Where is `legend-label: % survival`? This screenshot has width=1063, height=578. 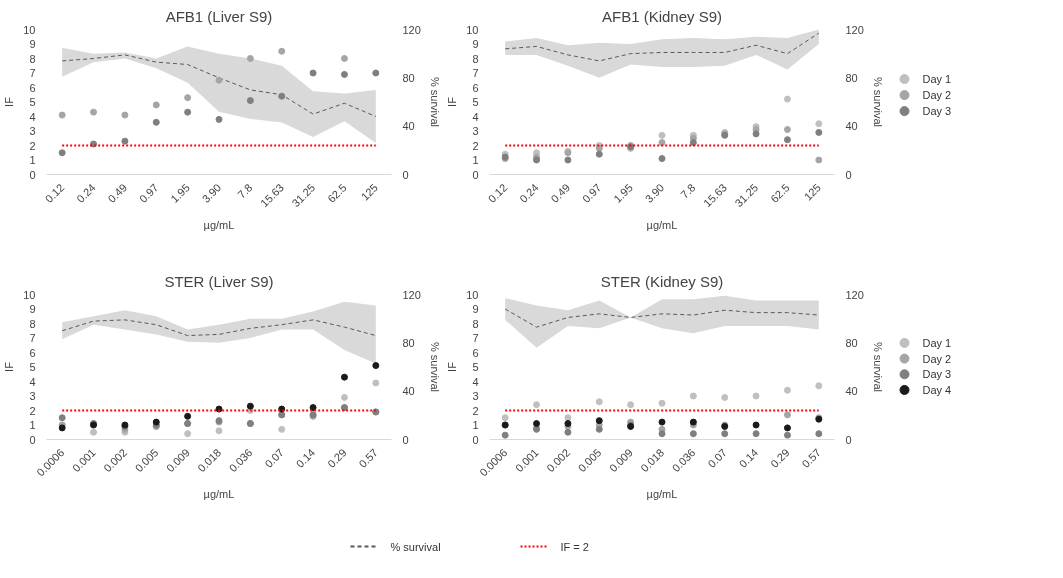
legend-label: % survival is located at coordinates (415, 546).